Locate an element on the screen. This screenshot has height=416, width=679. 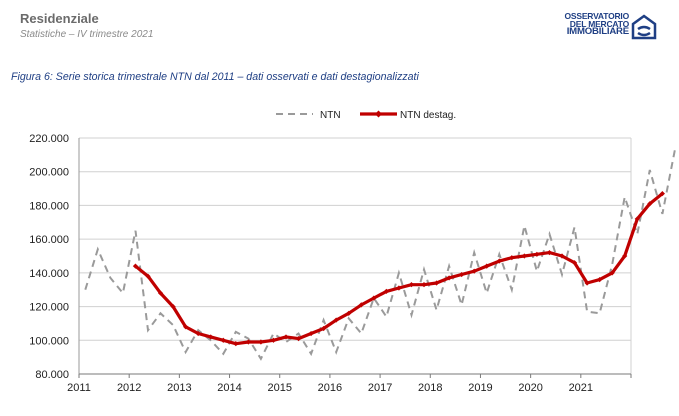
x-tick-label: 2017 is located at coordinates (380, 388).